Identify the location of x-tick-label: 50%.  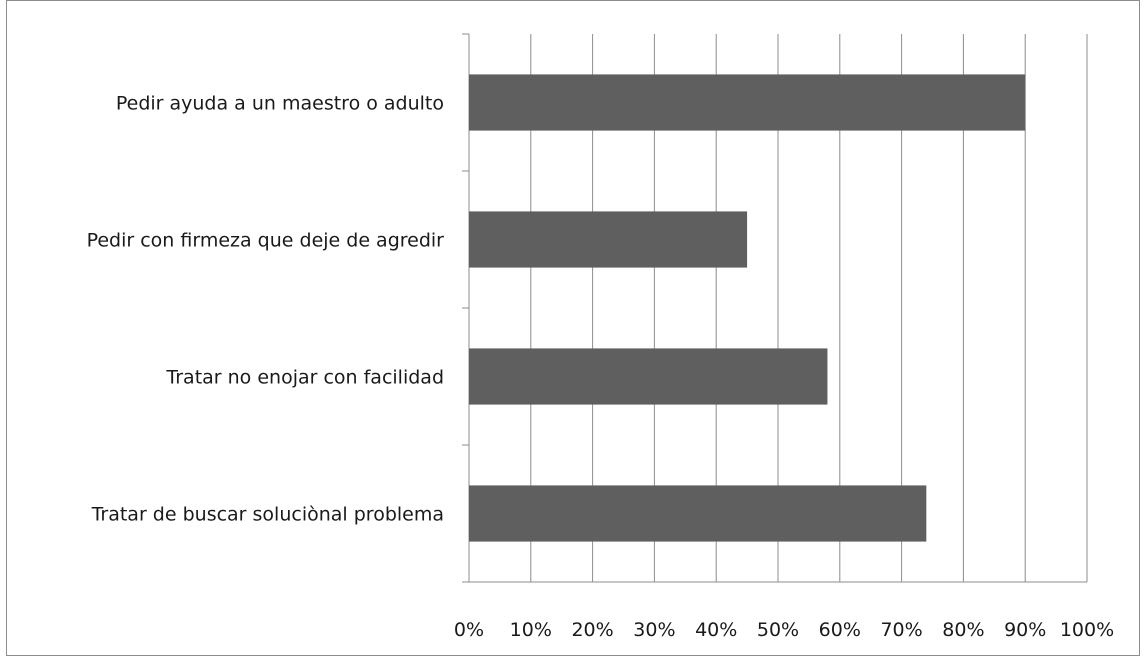
(778, 630).